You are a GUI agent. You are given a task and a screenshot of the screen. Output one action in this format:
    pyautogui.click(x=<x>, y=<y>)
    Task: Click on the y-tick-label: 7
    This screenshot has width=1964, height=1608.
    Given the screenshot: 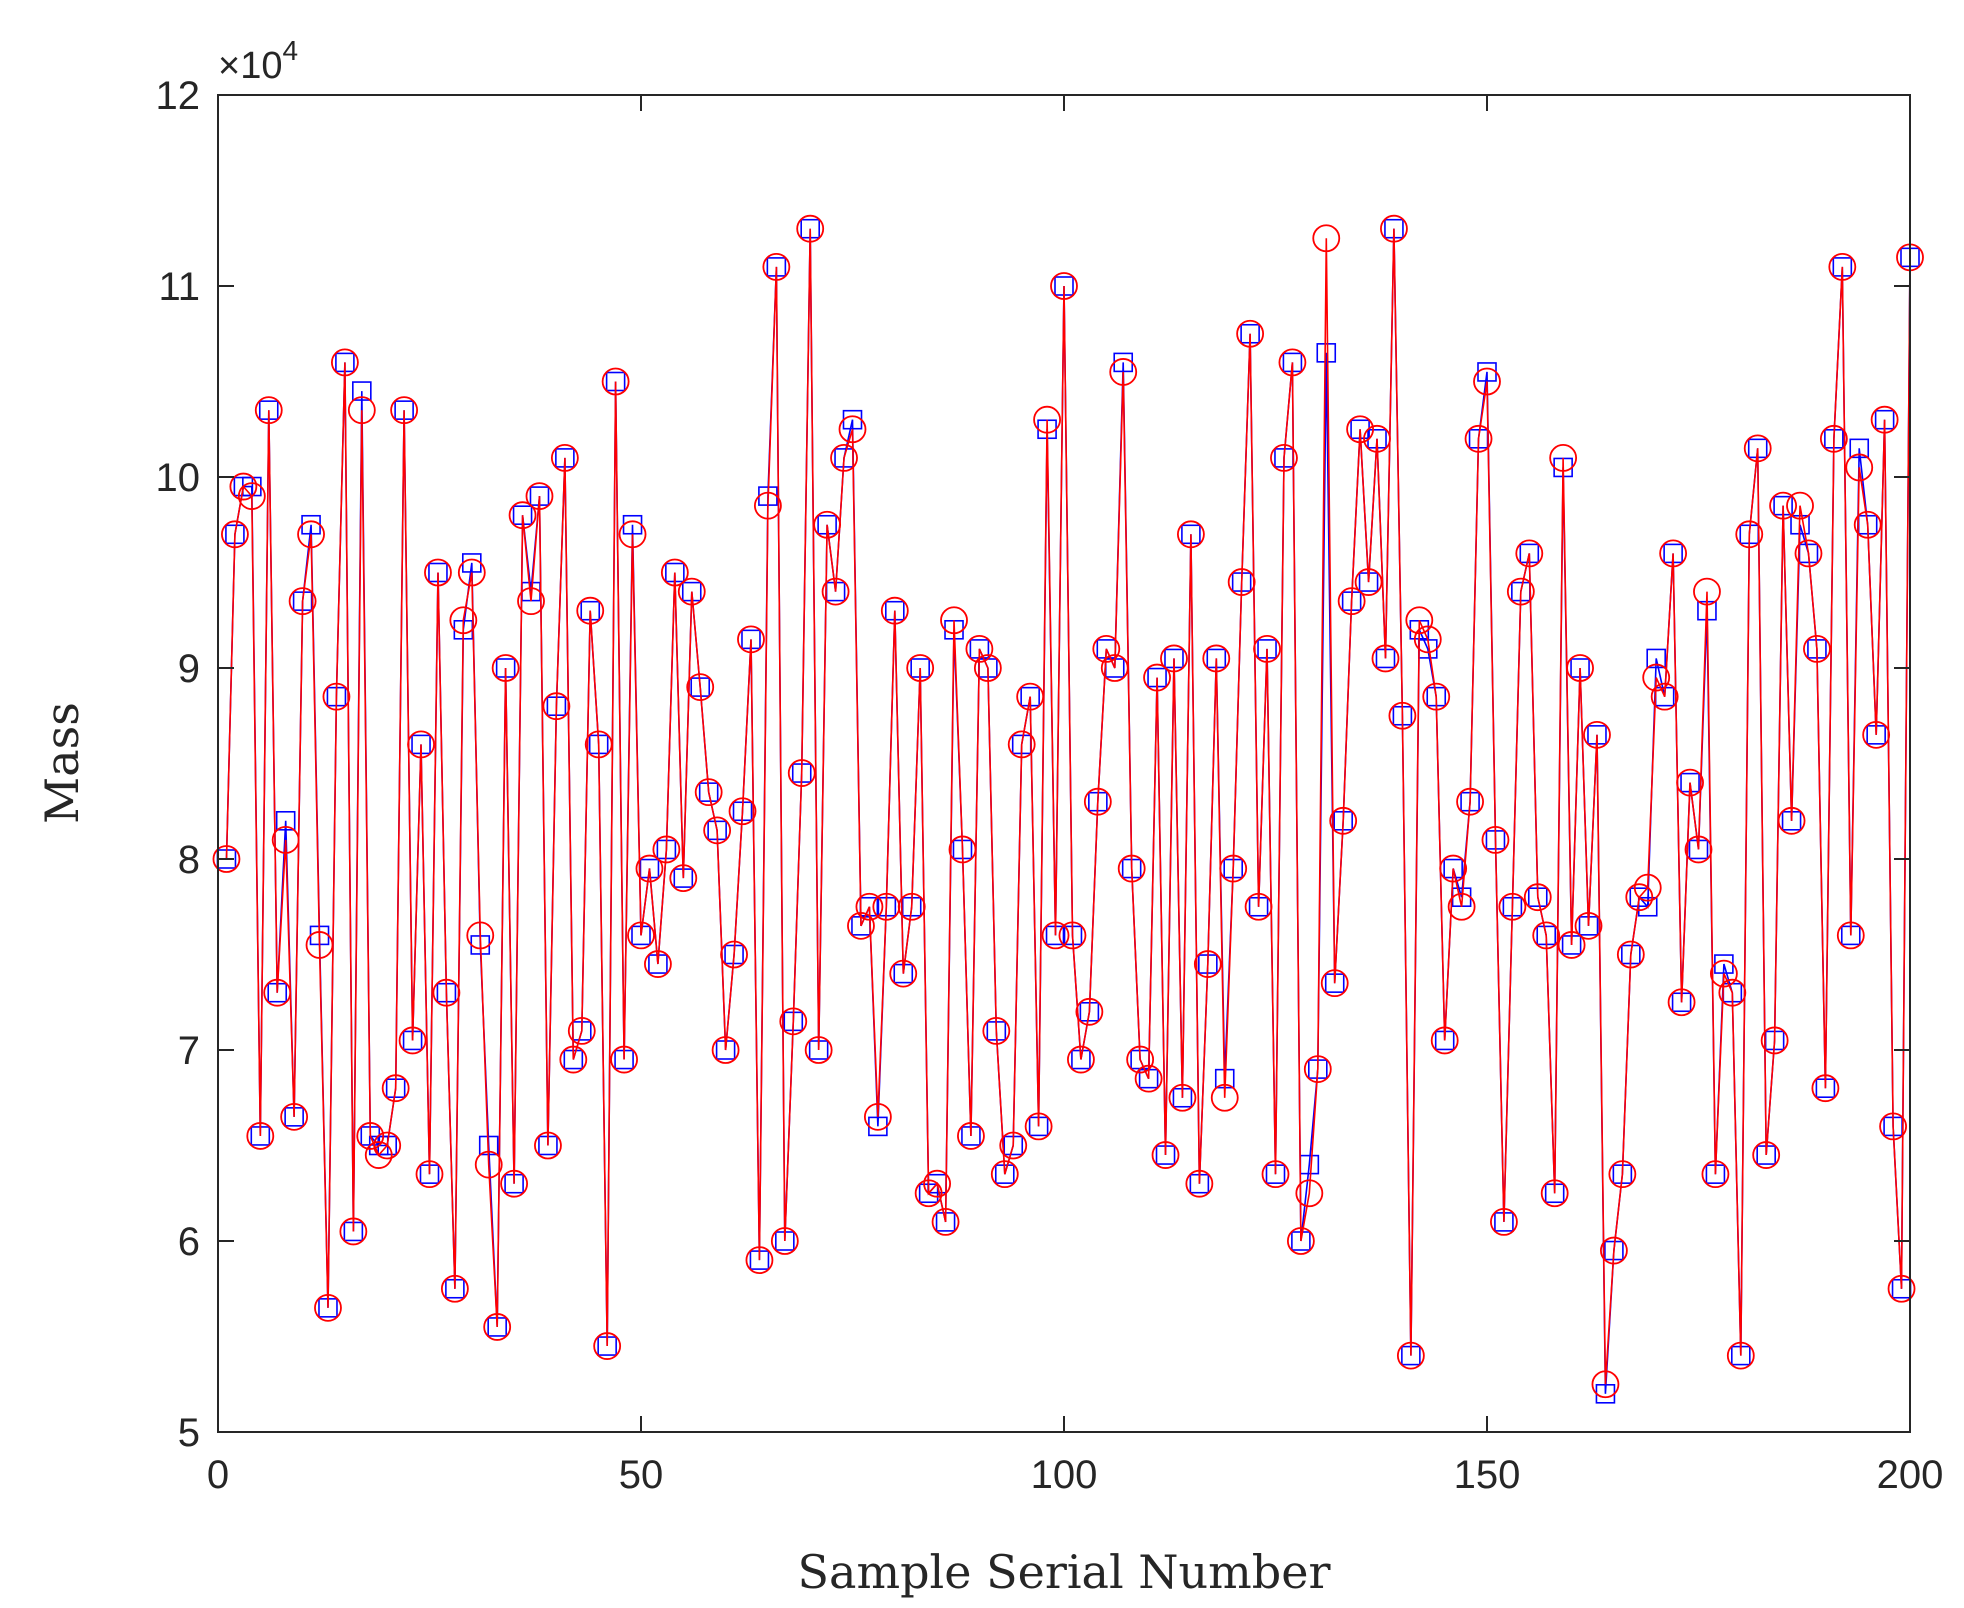 What is the action you would take?
    pyautogui.click(x=189, y=1051)
    